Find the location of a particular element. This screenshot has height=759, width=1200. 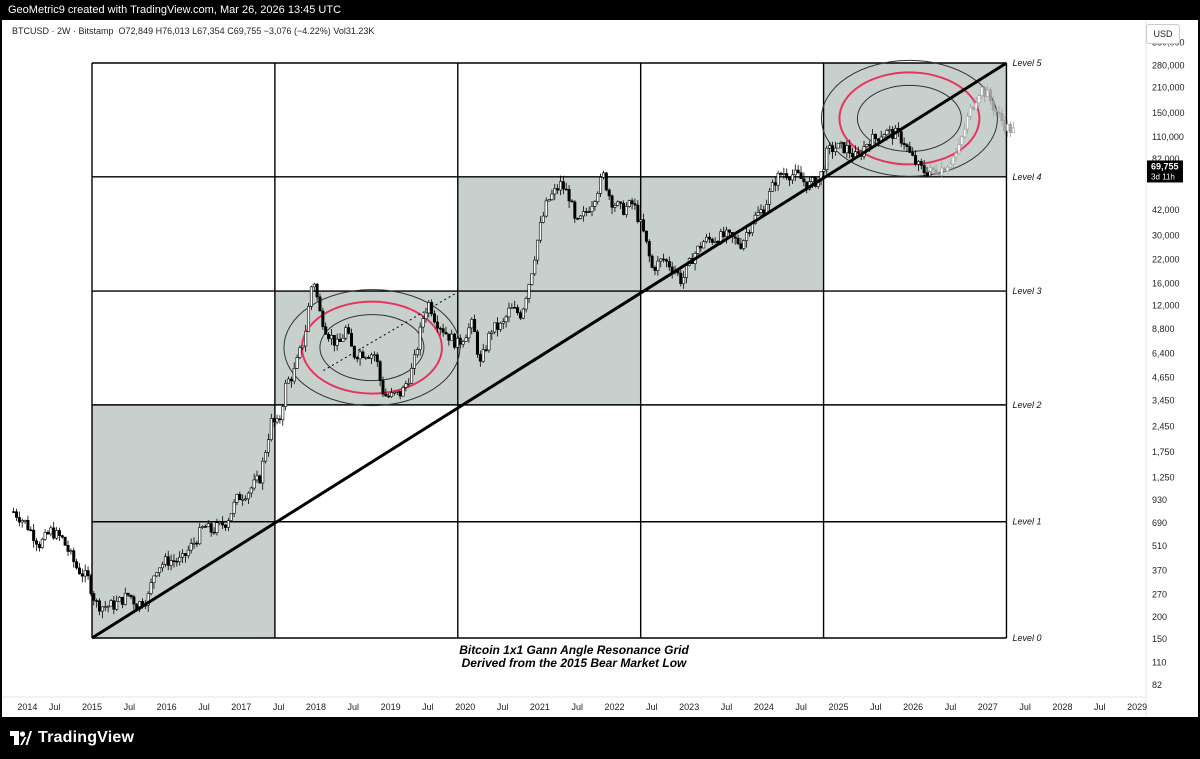

currency-button: USD is located at coordinates (1163, 34).